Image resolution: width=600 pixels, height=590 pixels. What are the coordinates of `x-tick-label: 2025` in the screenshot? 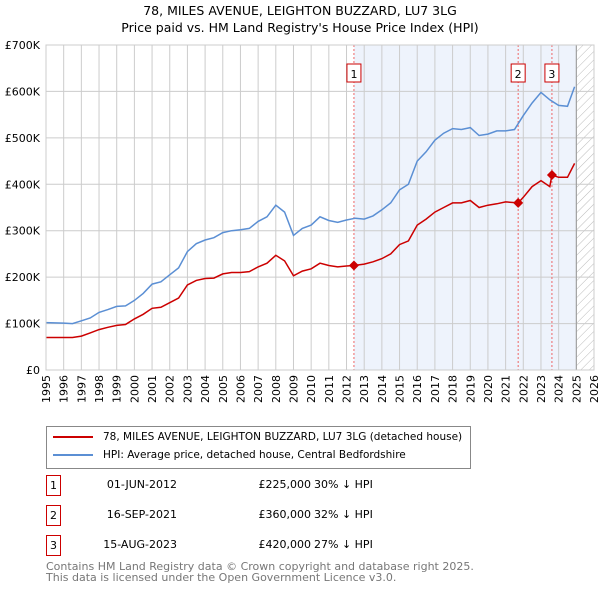 It's located at (576, 389).